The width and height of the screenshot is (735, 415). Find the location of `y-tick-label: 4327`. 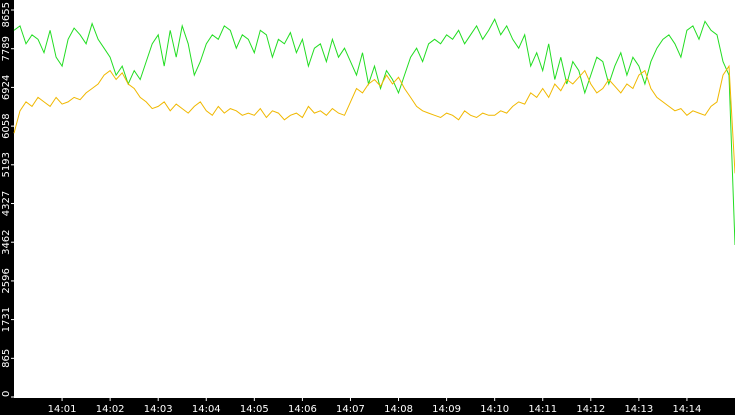

y-tick-label: 4327 is located at coordinates (6, 203).